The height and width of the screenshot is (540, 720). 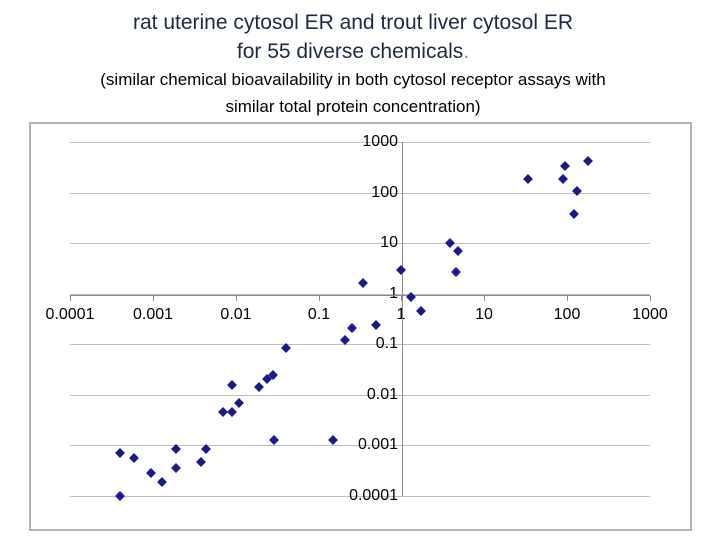 What do you see at coordinates (393, 293) in the screenshot?
I see `y-axis-tick-label: 1` at bounding box center [393, 293].